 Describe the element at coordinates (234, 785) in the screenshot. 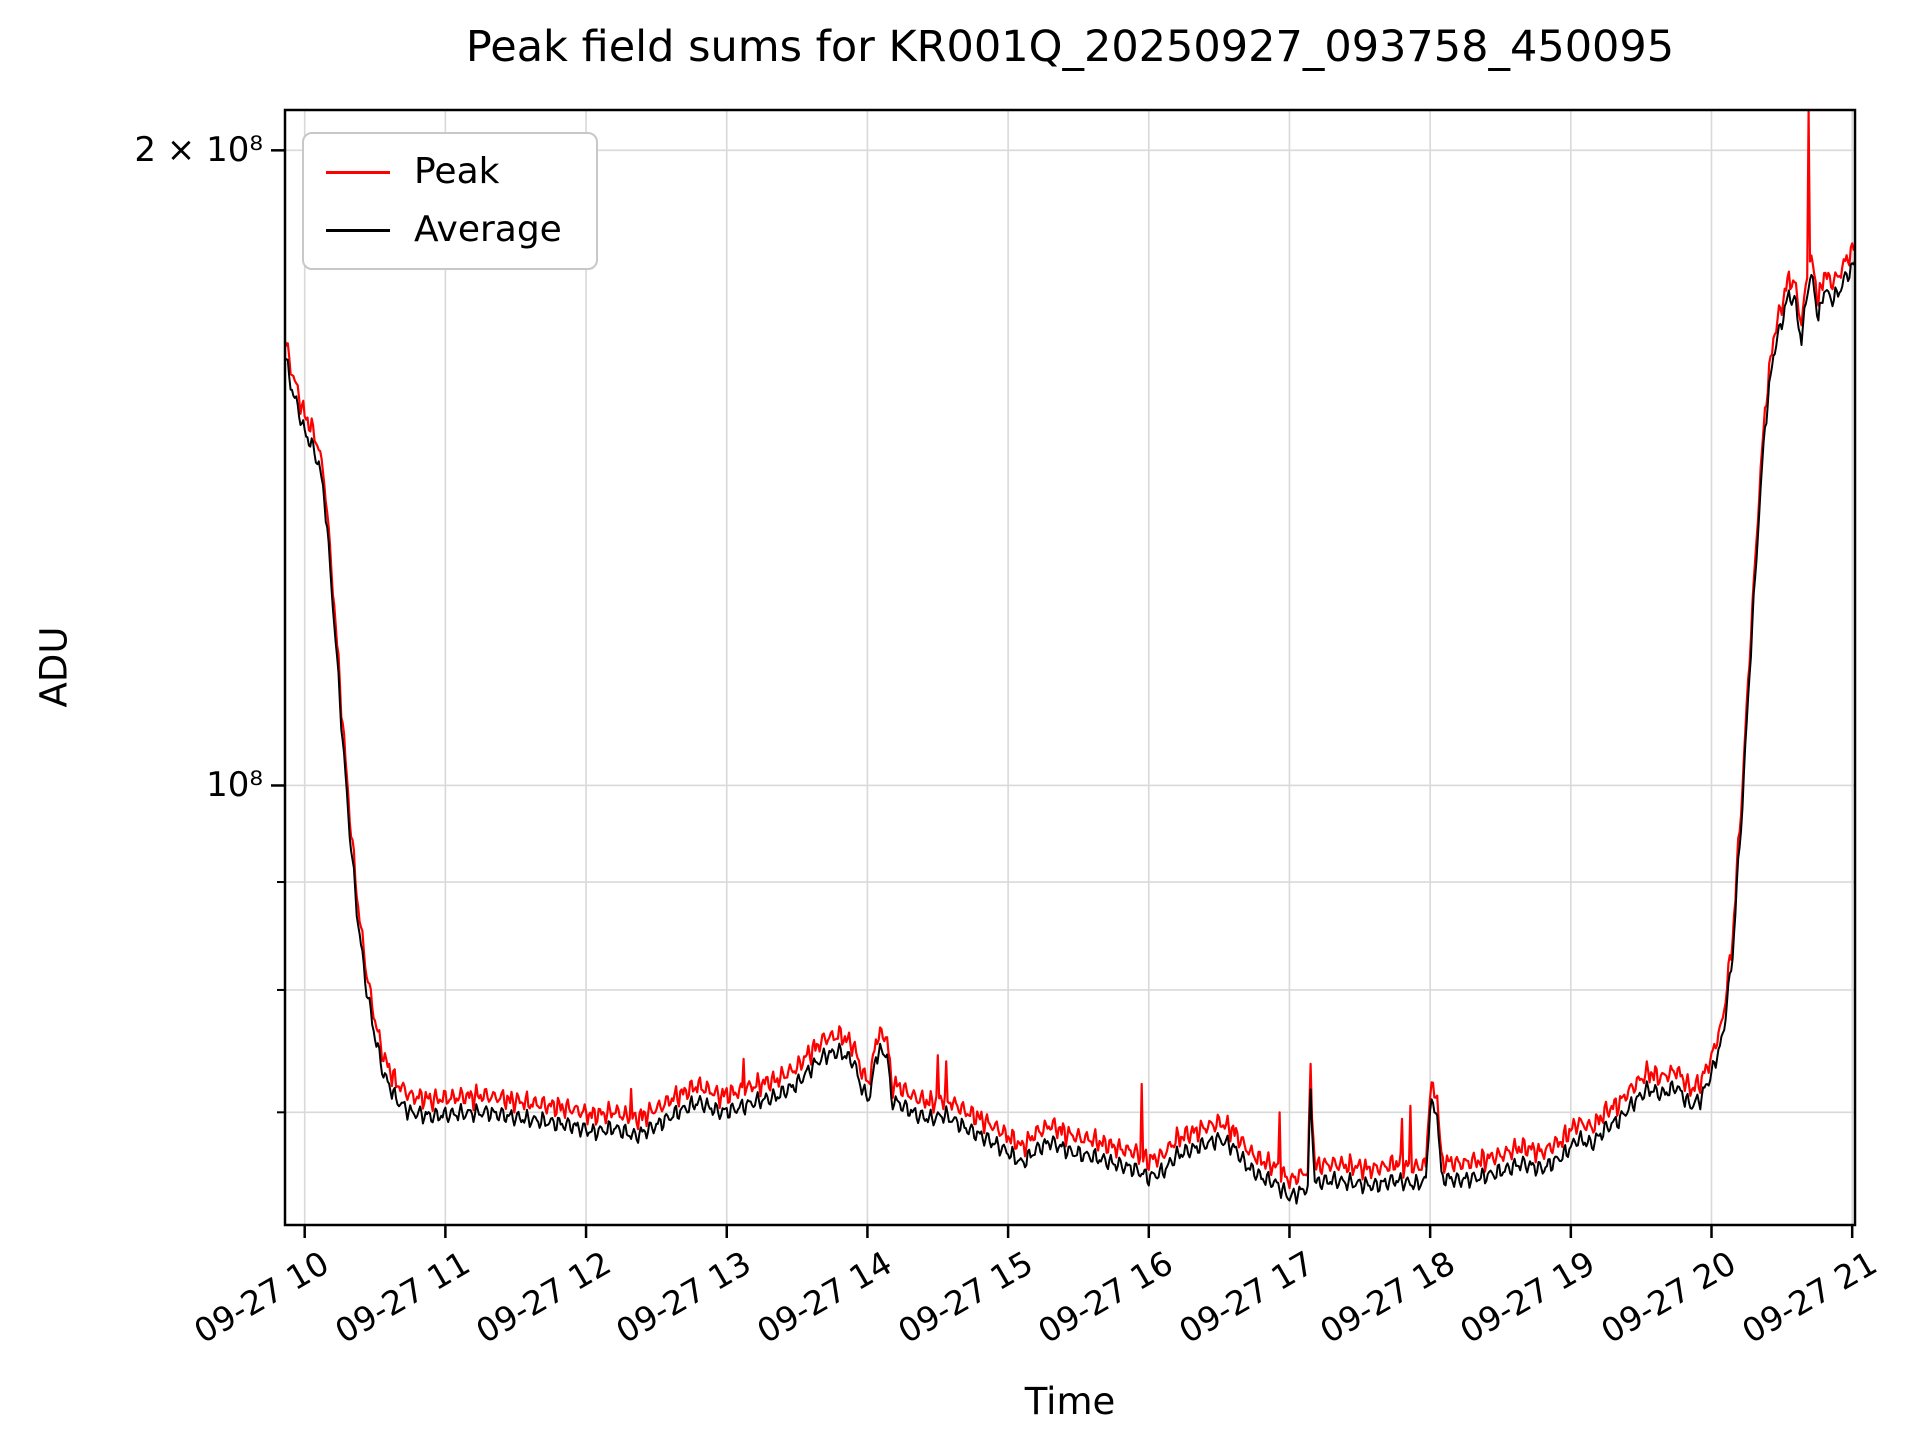

I see `y-tick-label: 10⁸` at that location.